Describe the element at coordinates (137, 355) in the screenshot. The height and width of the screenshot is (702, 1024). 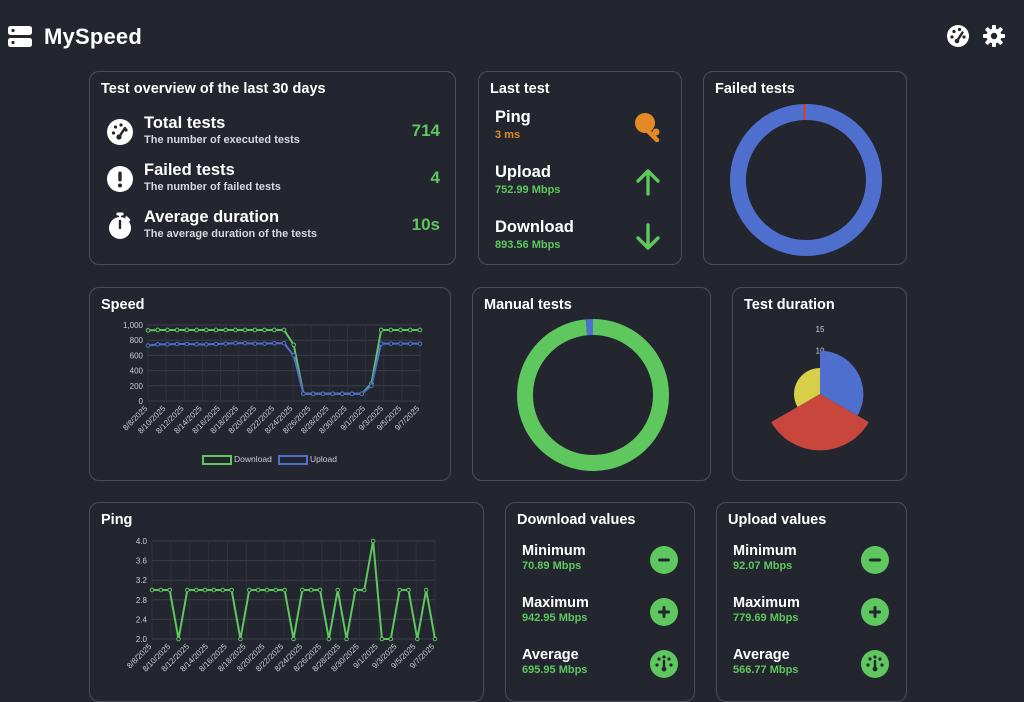
I see `y-tick-label: 600` at that location.